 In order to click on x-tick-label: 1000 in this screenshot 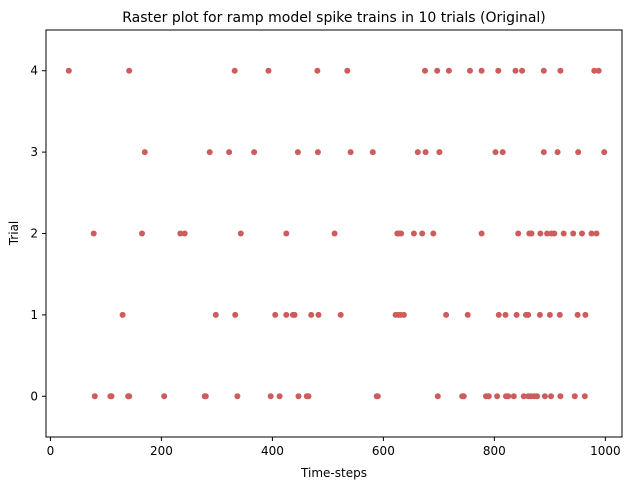, I will do `click(605, 451)`.